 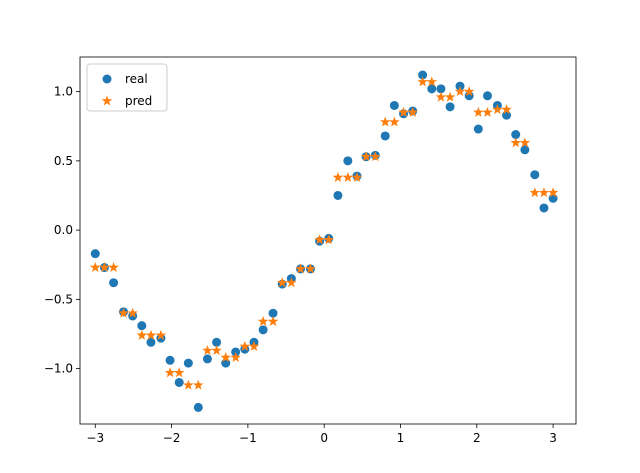 What do you see at coordinates (477, 438) in the screenshot?
I see `x-tick-label: 2` at bounding box center [477, 438].